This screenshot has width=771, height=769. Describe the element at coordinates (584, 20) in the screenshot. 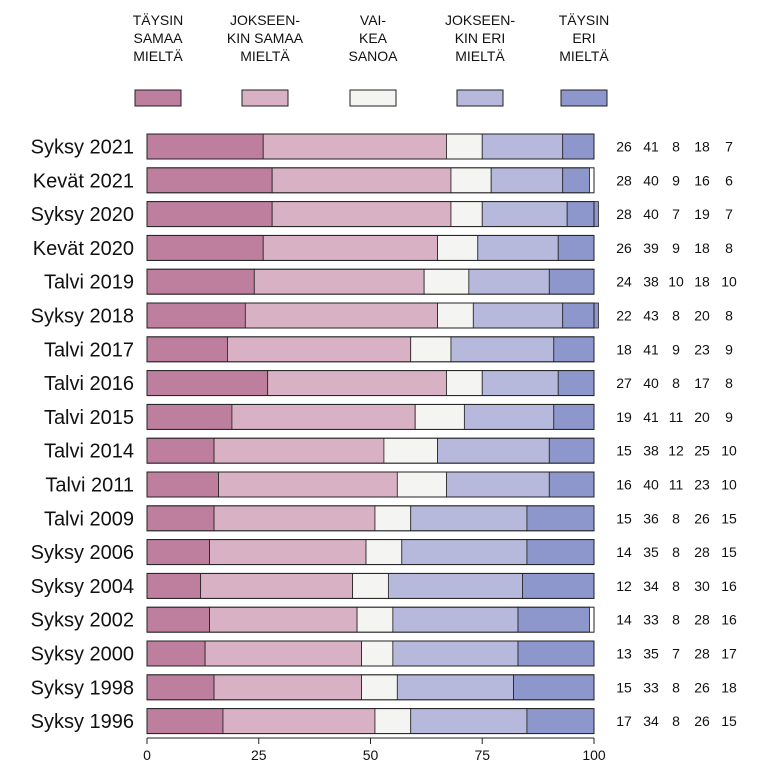

I see `legend-label: TÄYSIN` at that location.